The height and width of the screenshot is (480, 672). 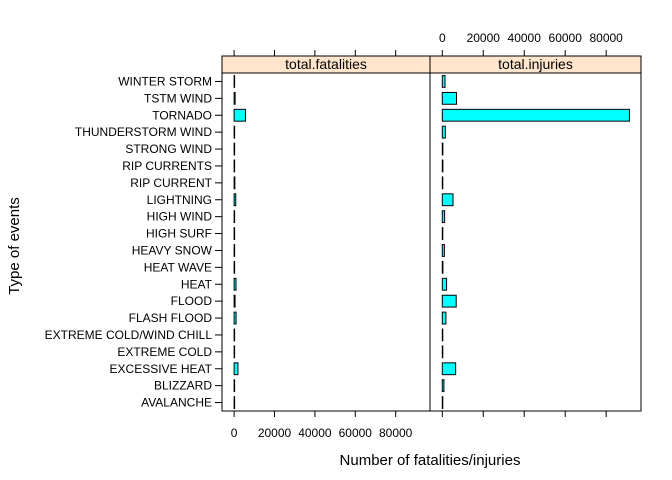 I want to click on category-label: RIP CURRENT, so click(x=171, y=183).